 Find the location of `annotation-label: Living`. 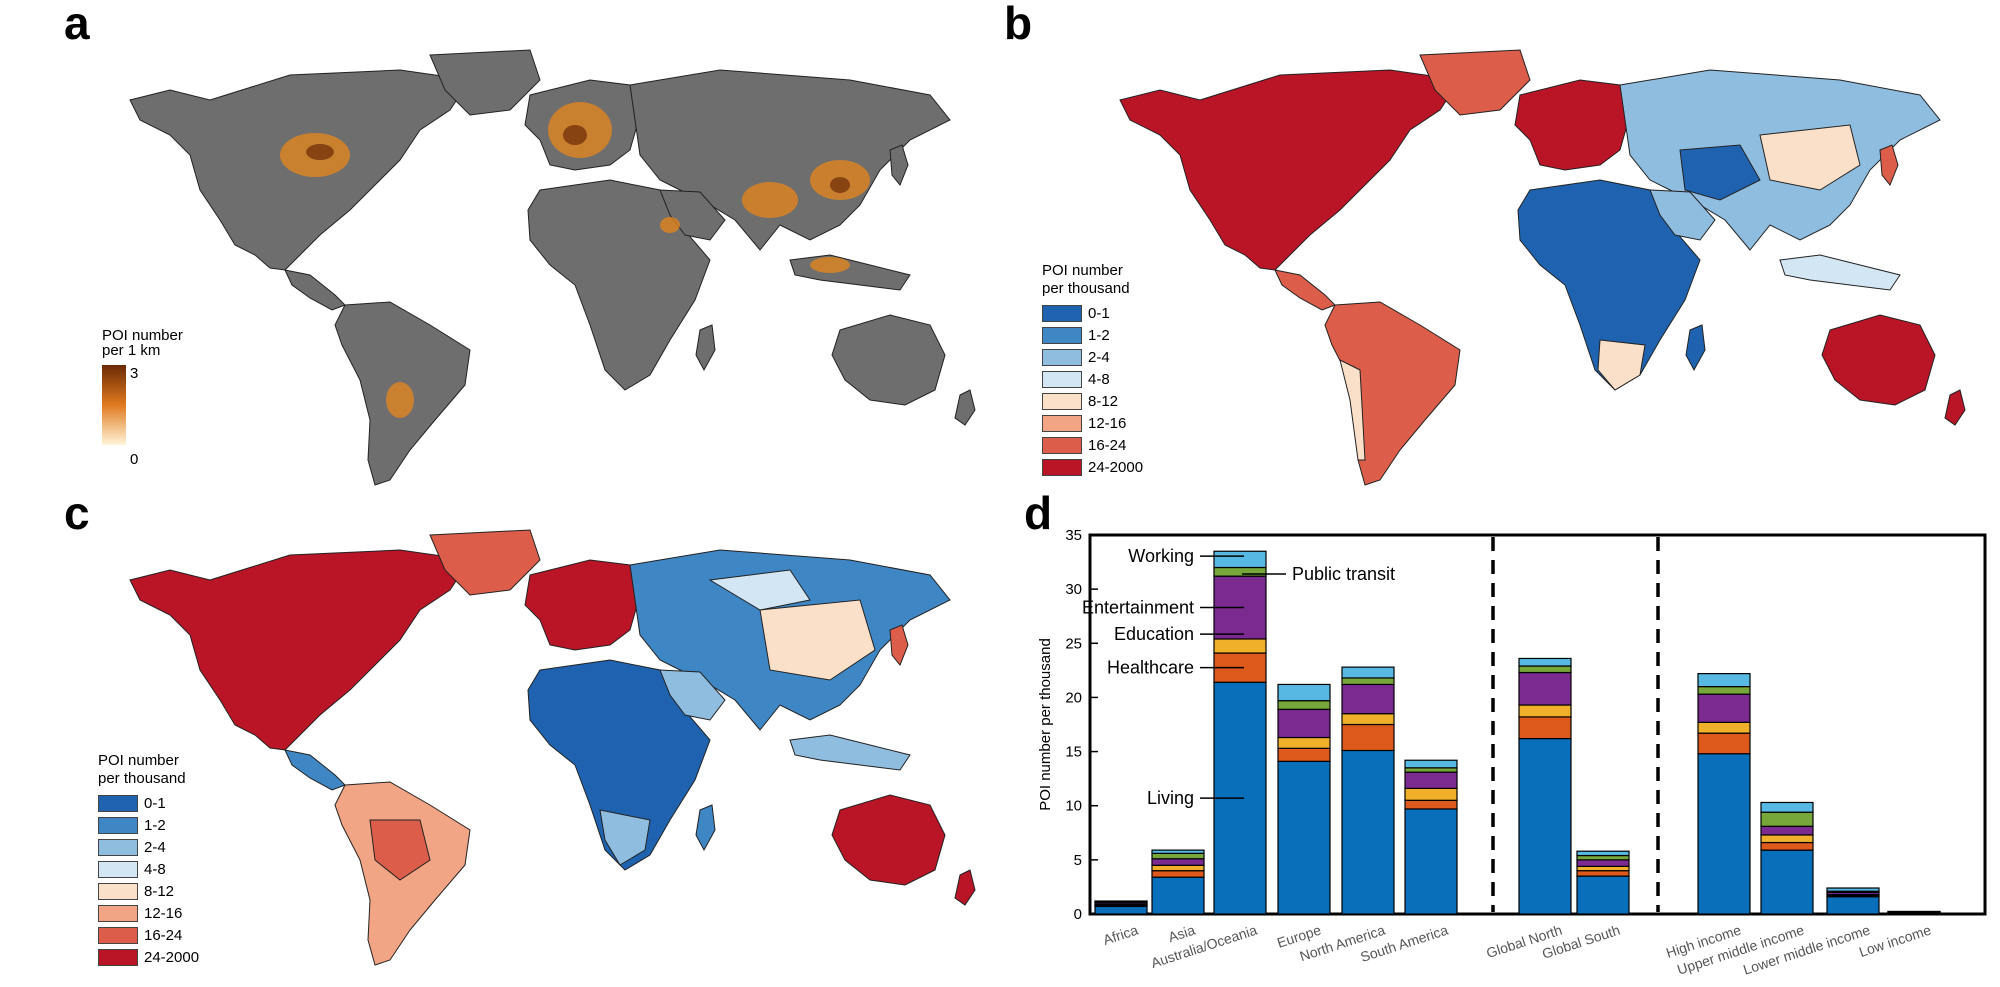

annotation-label: Living is located at coordinates (1170, 798).